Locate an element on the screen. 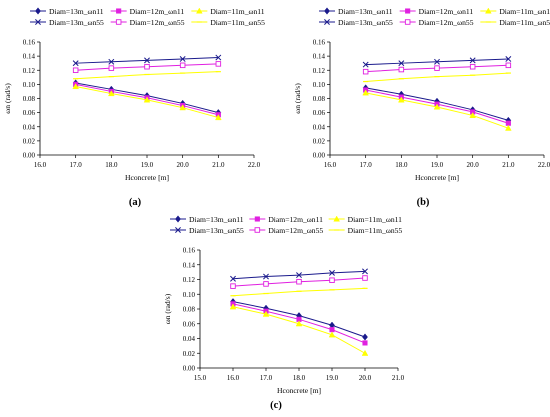  x-tick-label: 21.0 is located at coordinates (508, 165).